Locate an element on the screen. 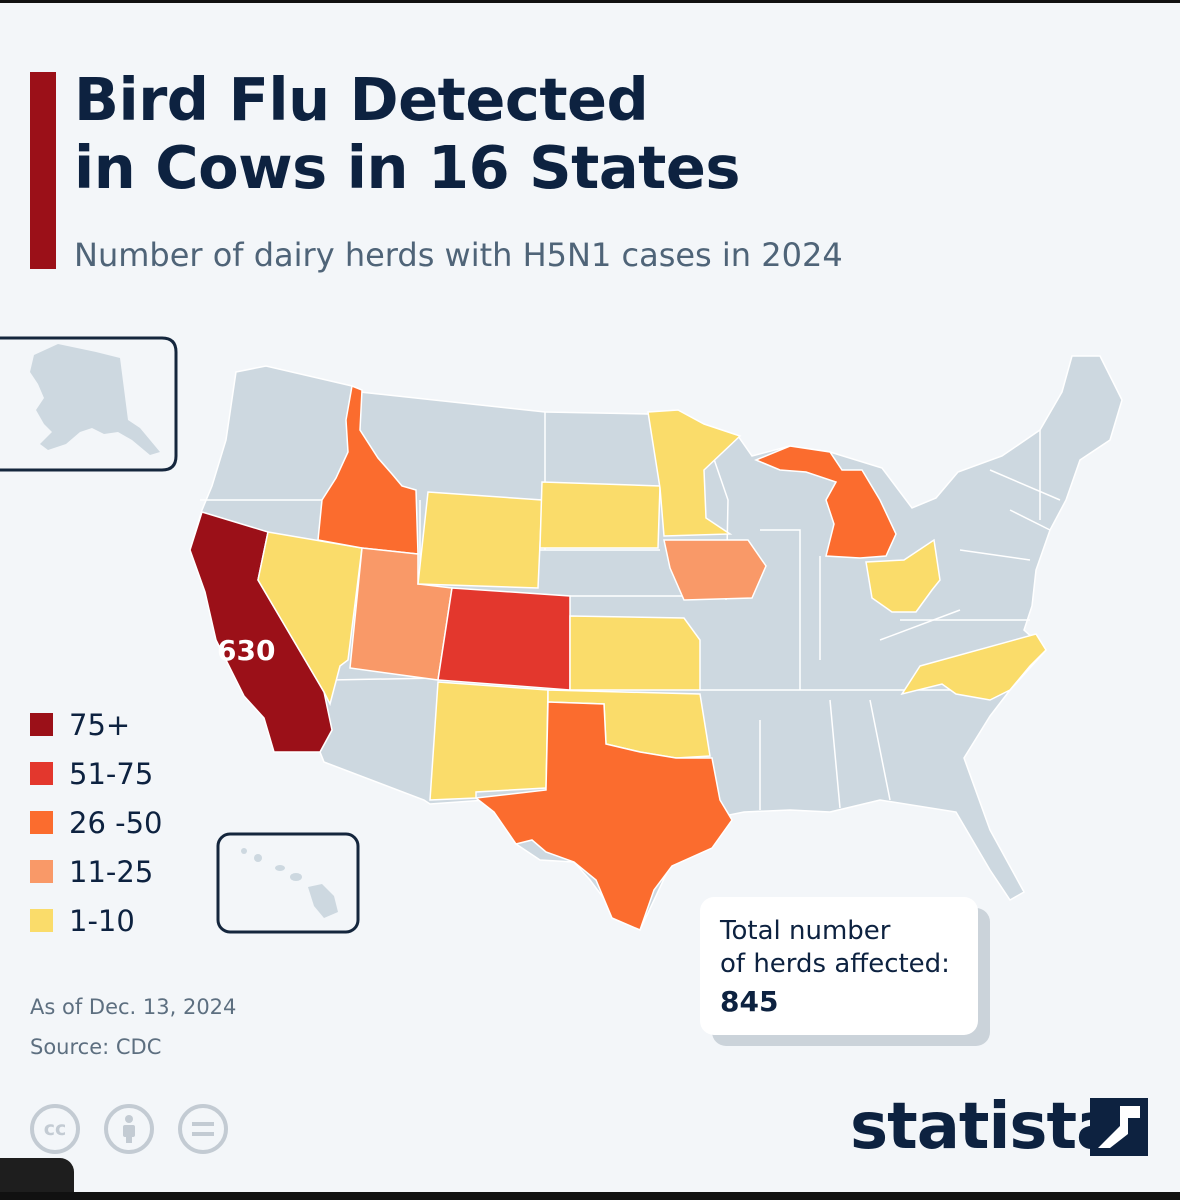 This screenshot has height=1200, width=1180. bottom-border is located at coordinates (590, 1196).